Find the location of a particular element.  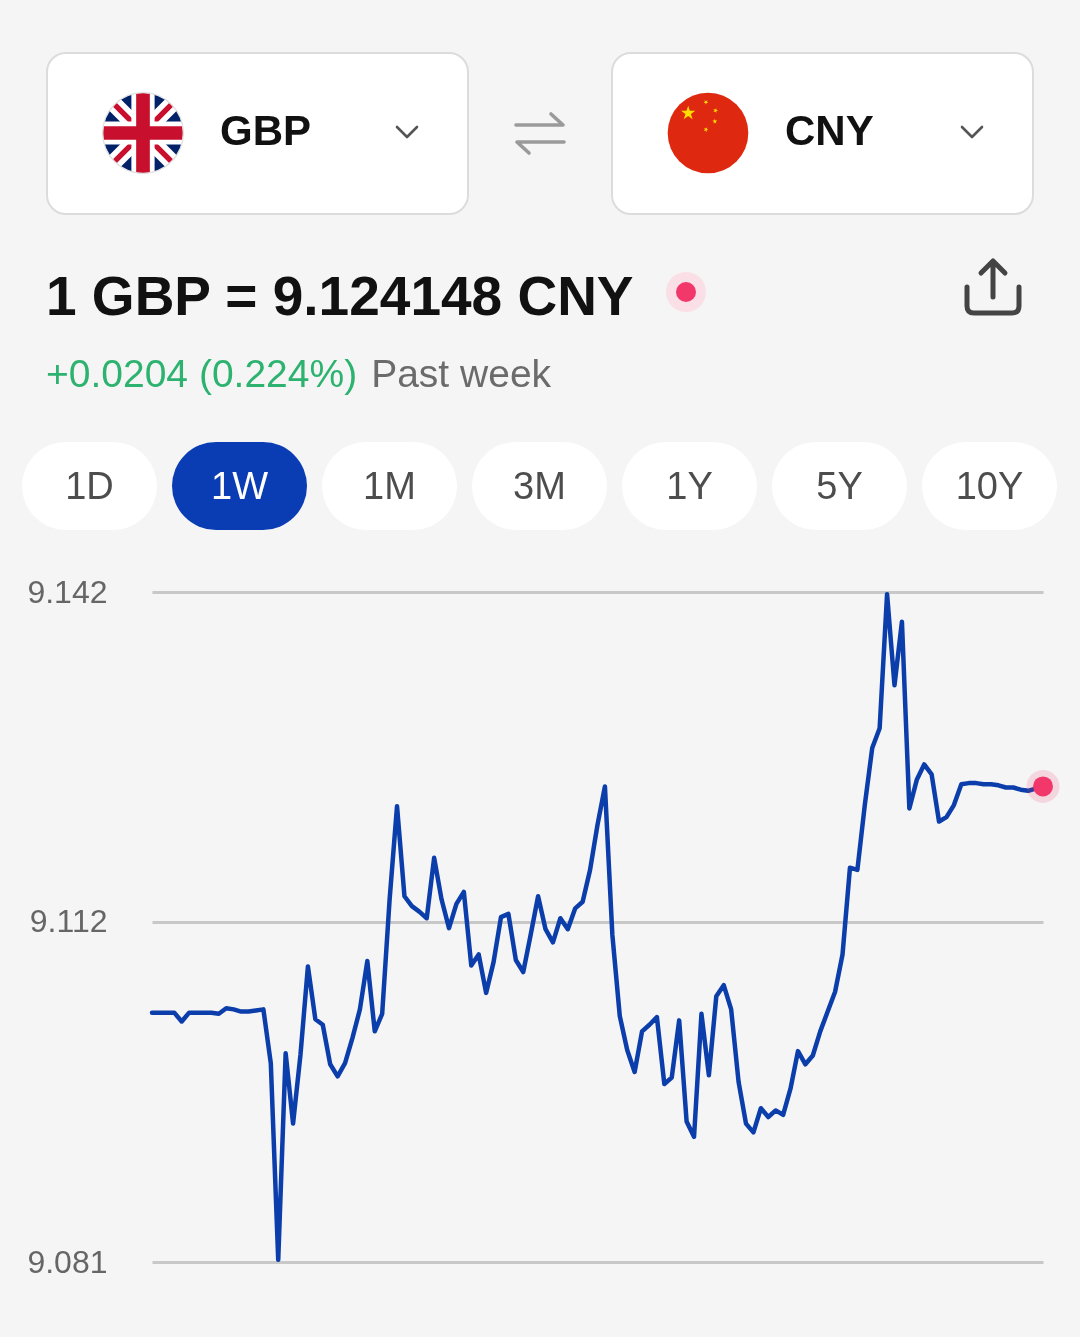

currency-dropdown: CNY is located at coordinates (822, 133).